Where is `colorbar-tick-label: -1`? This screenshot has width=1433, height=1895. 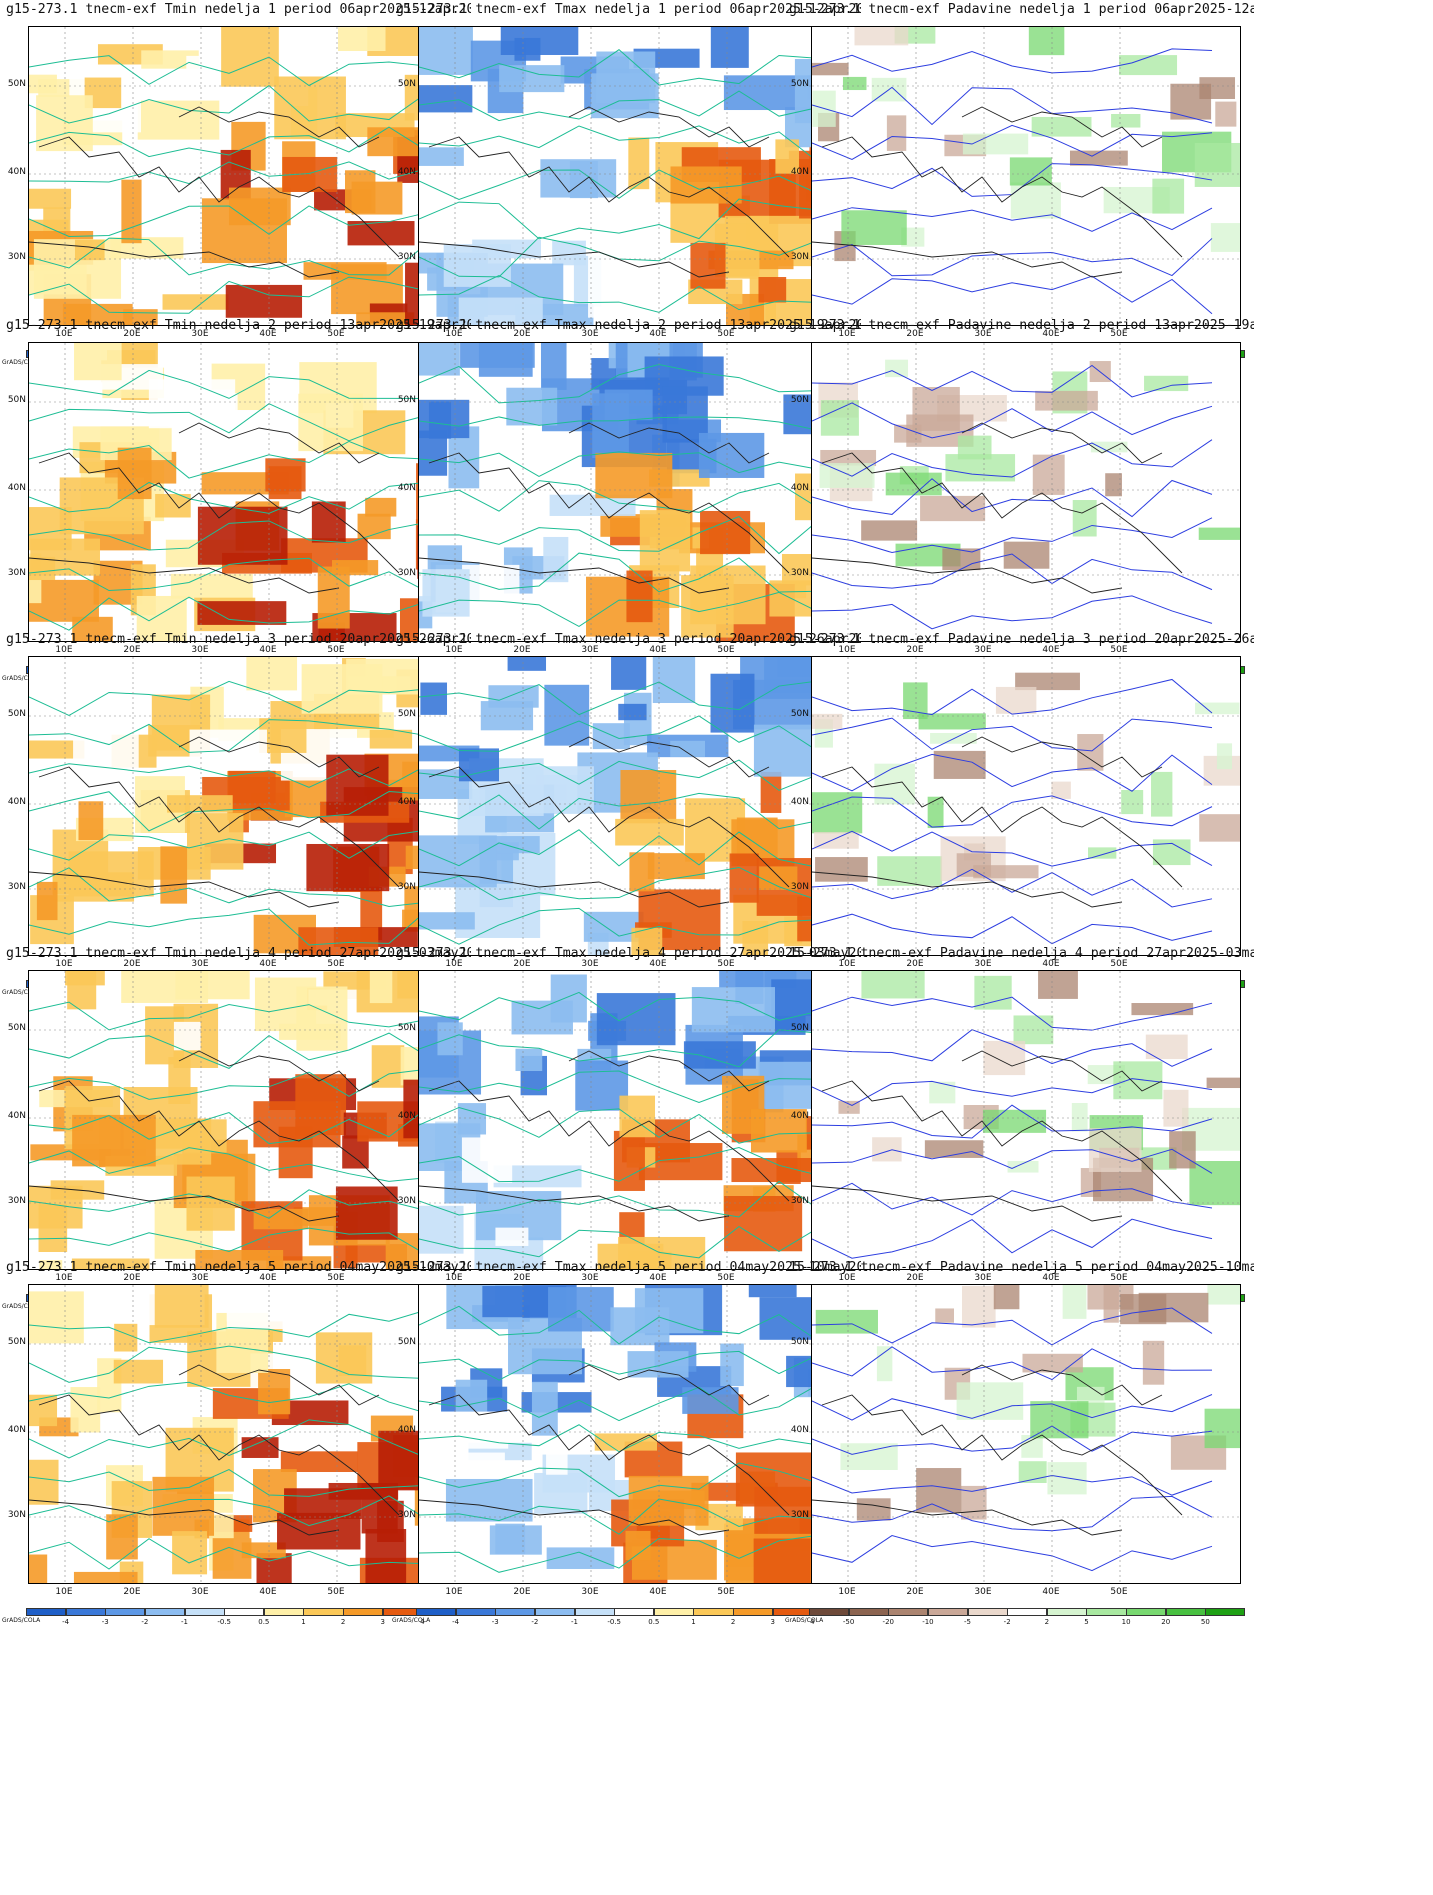 colorbar-tick-label: -1 is located at coordinates (185, 1622).